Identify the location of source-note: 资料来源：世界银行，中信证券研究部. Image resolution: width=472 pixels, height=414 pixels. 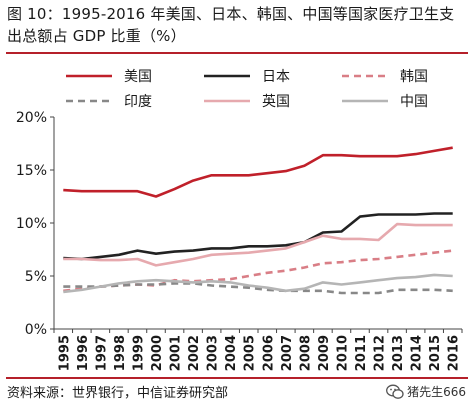
(118, 393).